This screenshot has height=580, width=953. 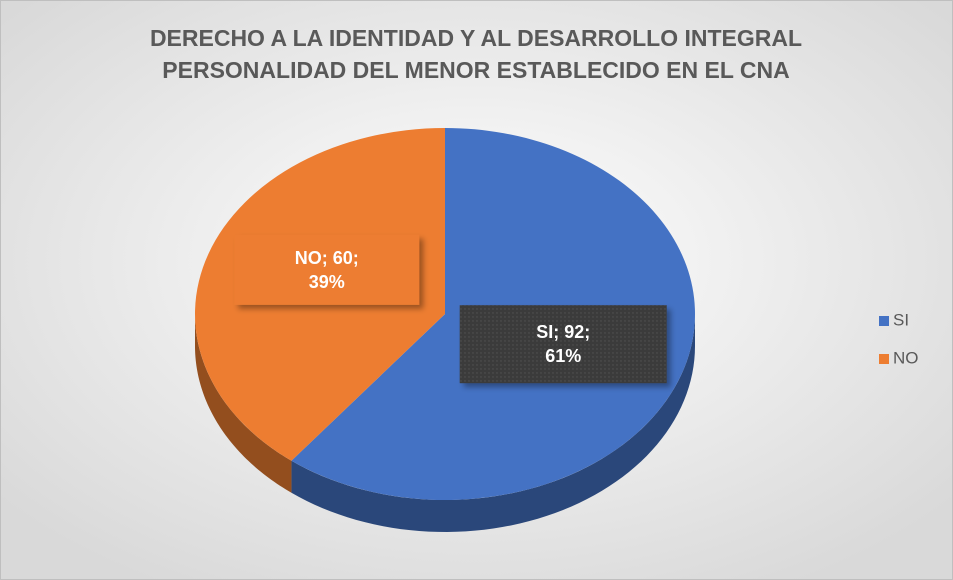 What do you see at coordinates (906, 357) in the screenshot?
I see `legend-label: NO` at bounding box center [906, 357].